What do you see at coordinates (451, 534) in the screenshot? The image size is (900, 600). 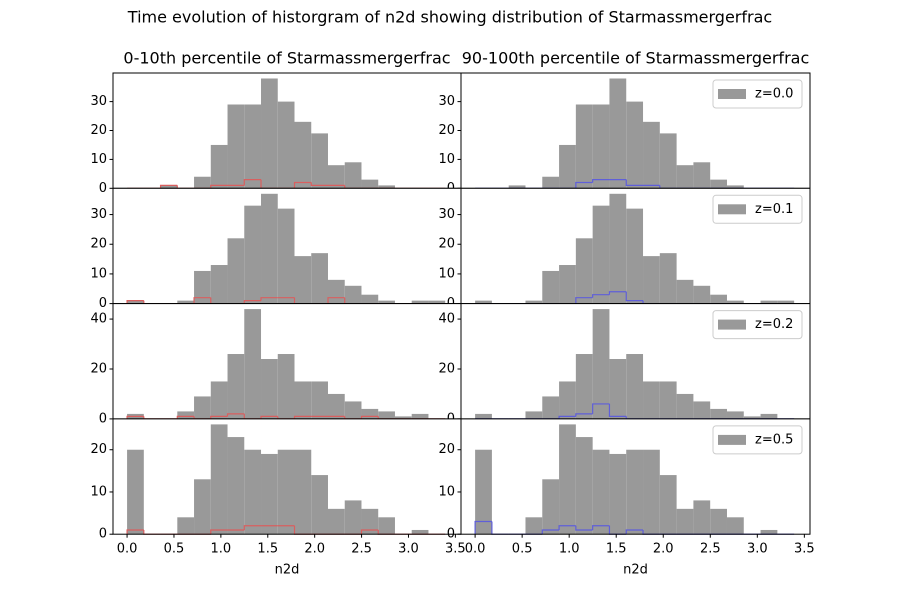 I see `y-tick-label: 0` at bounding box center [451, 534].